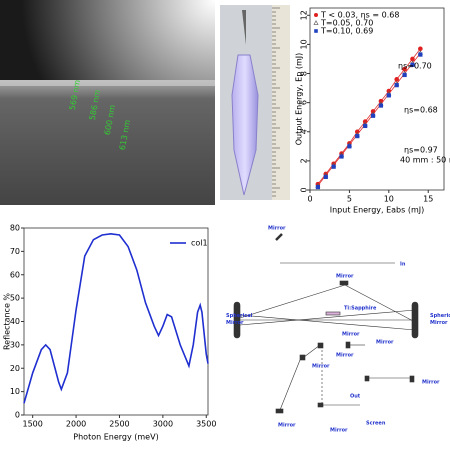  I want to click on annotation: ηs=0.70, so click(415, 66).